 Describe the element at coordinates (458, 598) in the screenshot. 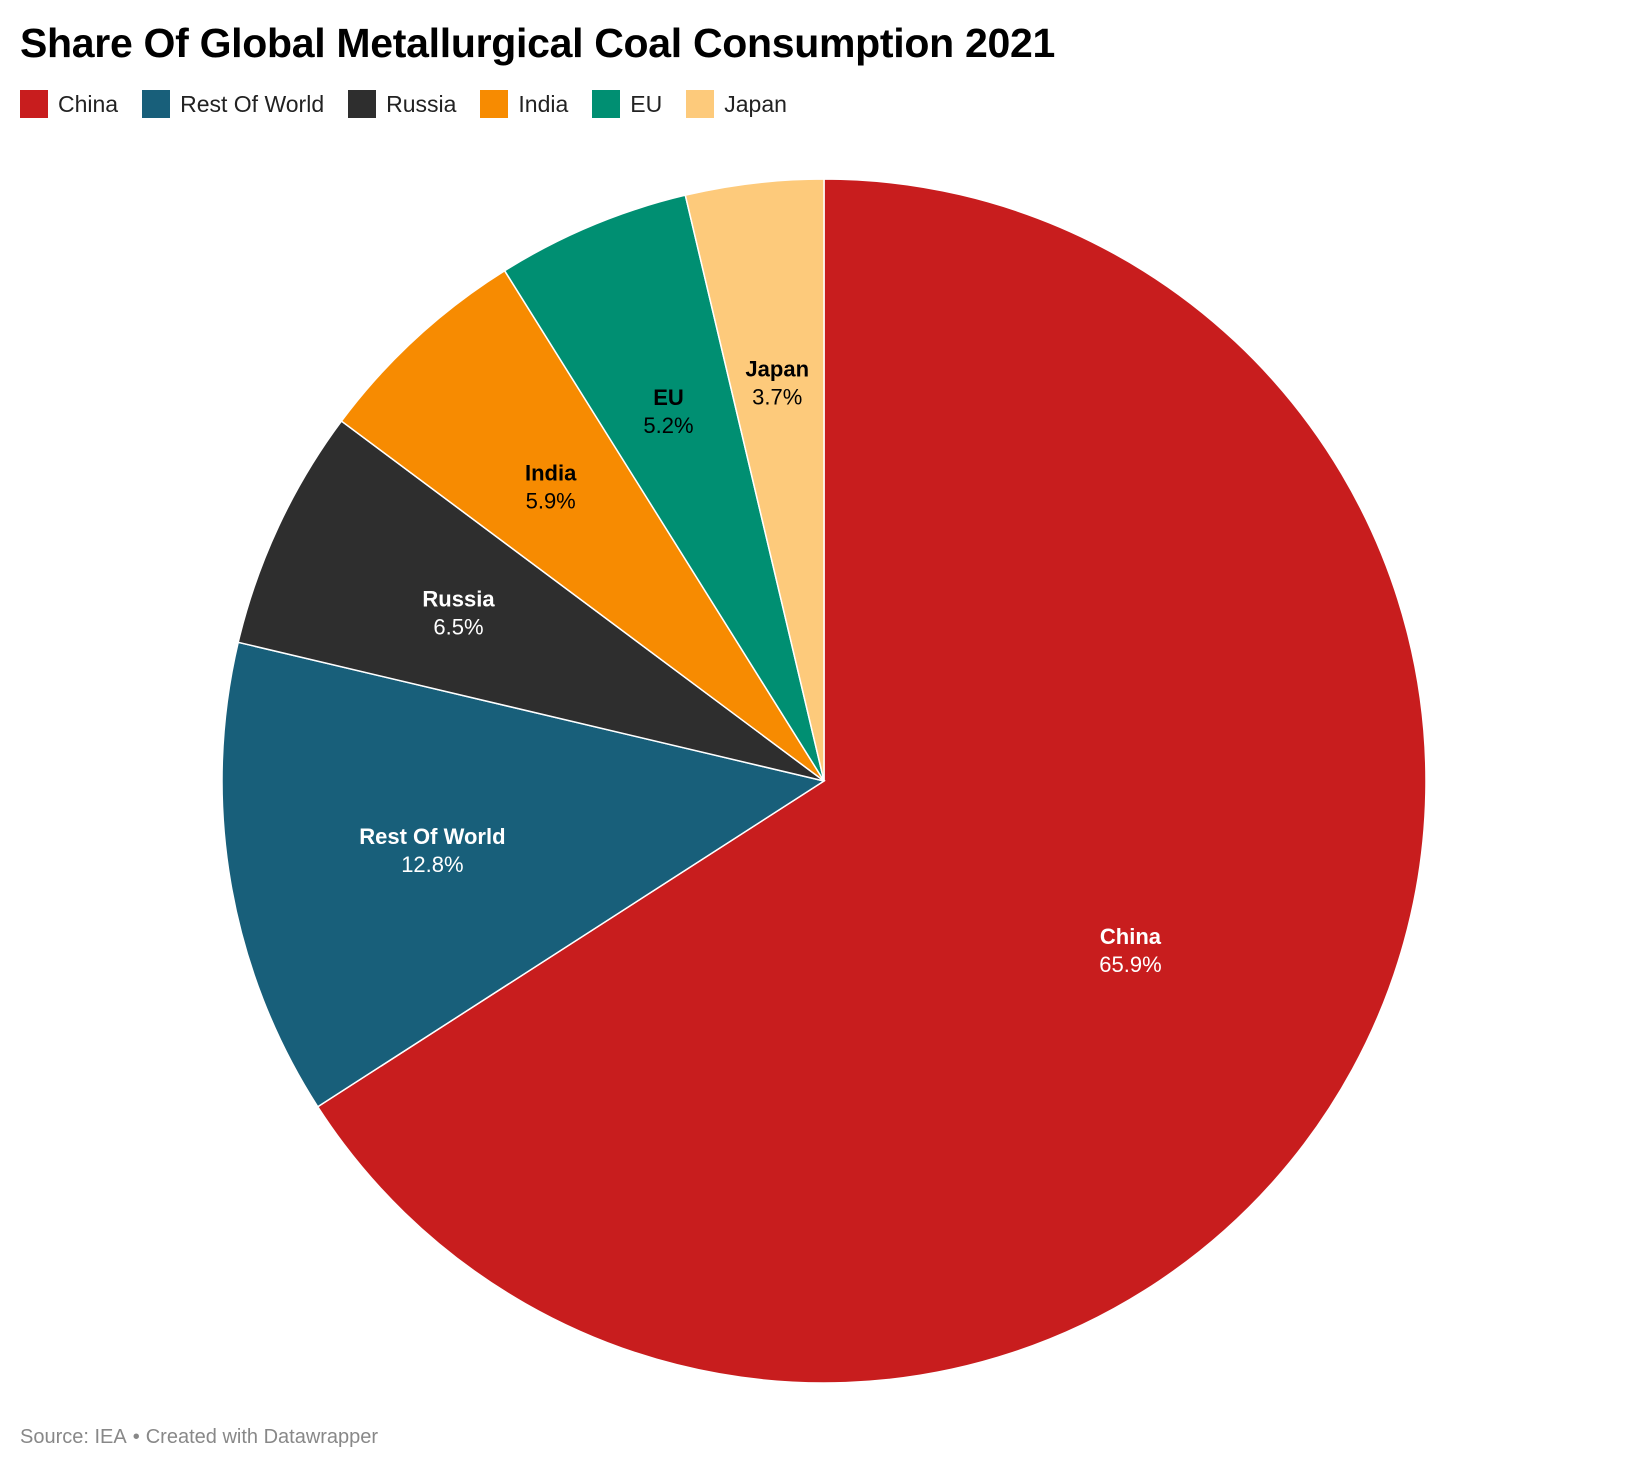

I see `slice-label-russia: Russia` at that location.